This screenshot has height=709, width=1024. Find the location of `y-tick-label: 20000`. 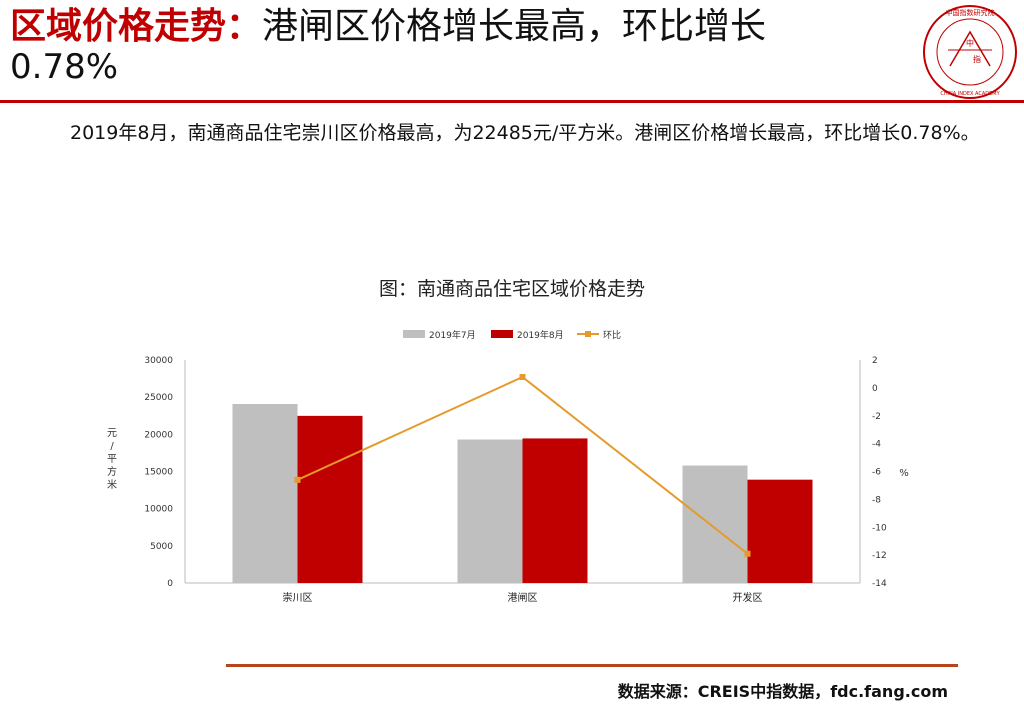

y-tick-label: 20000 is located at coordinates (158, 435).